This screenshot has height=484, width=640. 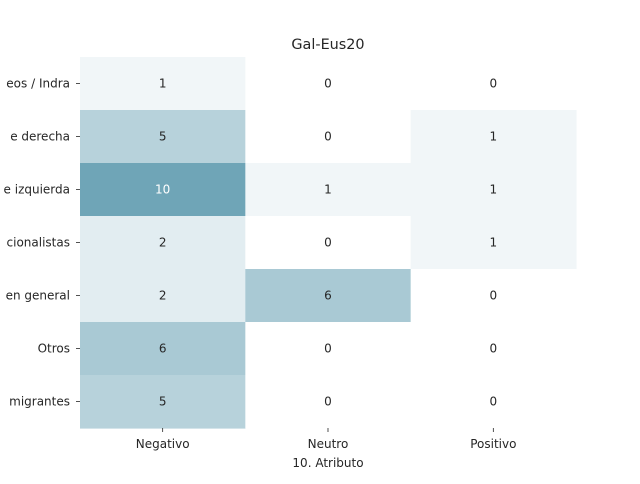 I want to click on y-tick-label: Otros, so click(x=54, y=349).